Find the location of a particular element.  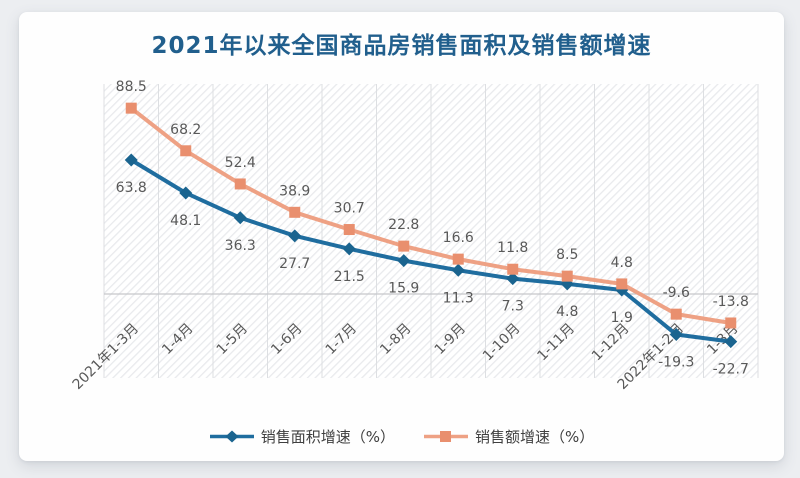

legend-diamond-marker-icon is located at coordinates (231, 436).